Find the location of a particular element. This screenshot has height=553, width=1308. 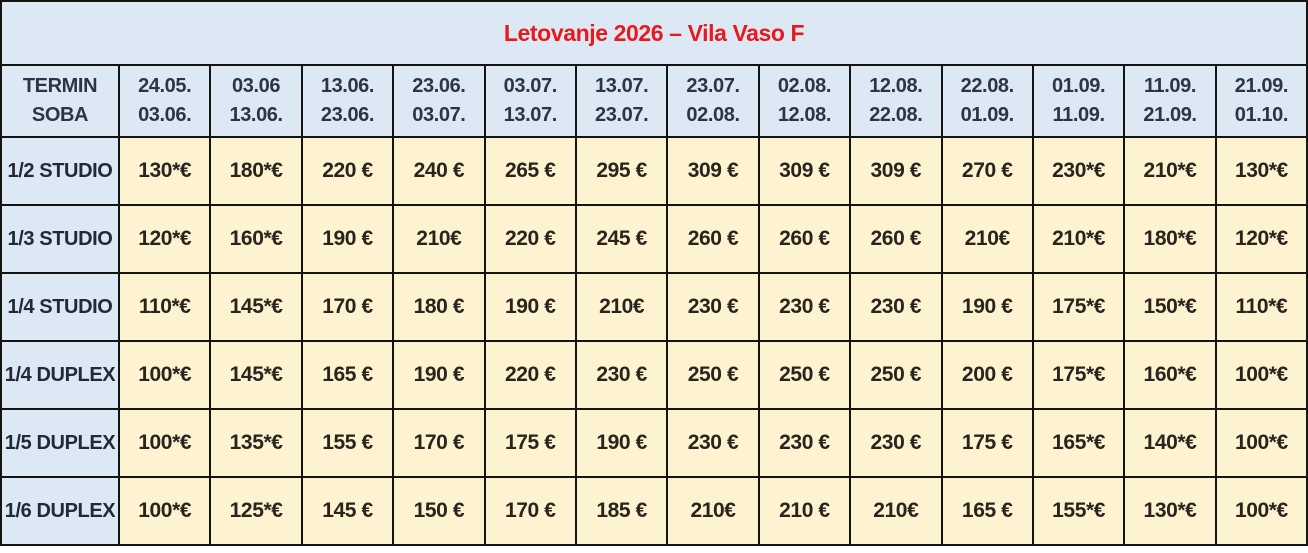

date-range-header: 23.07. 02.08. is located at coordinates (713, 101).